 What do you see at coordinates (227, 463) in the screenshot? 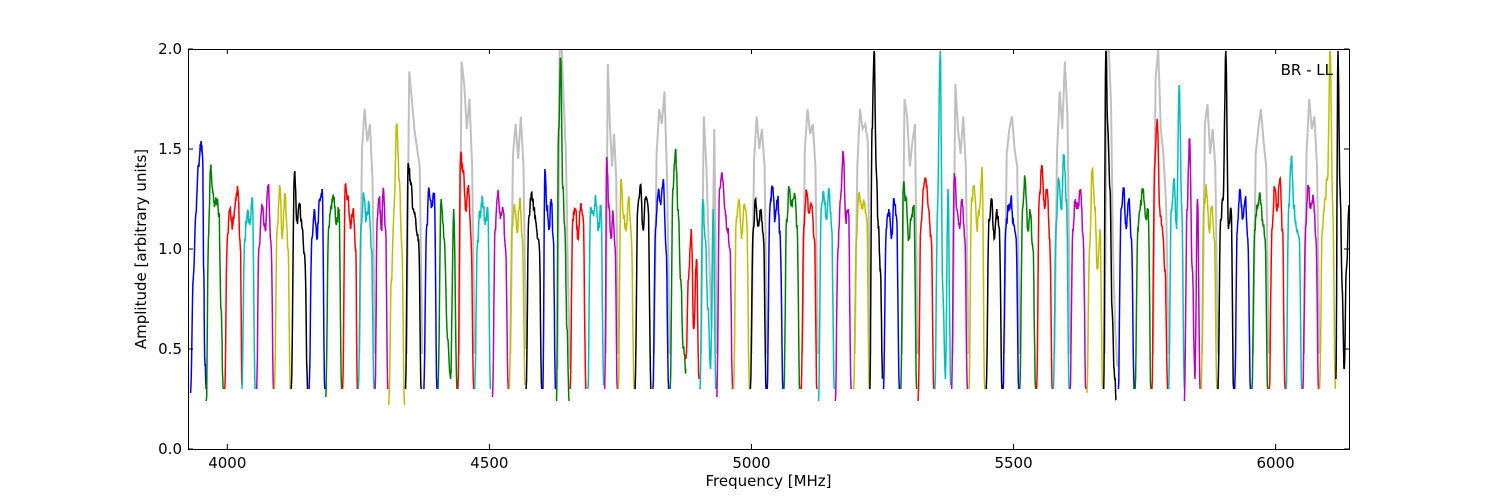
I see `x-tick-label: 4000` at bounding box center [227, 463].